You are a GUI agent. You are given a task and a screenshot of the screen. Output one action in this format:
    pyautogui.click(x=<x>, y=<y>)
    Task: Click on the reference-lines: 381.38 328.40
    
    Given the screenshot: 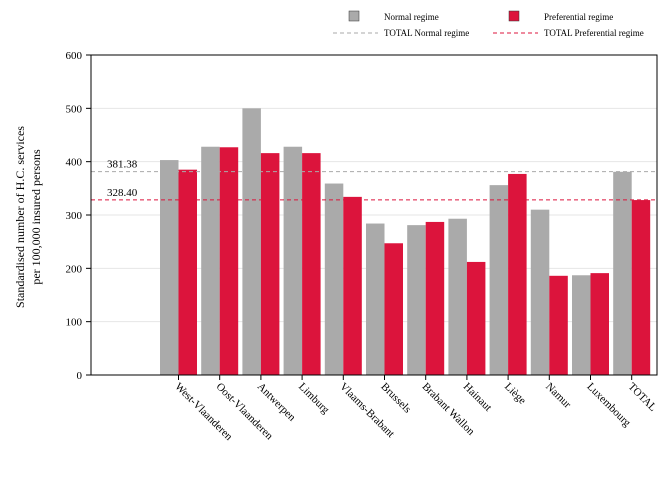 What is the action you would take?
    pyautogui.click(x=374, y=180)
    